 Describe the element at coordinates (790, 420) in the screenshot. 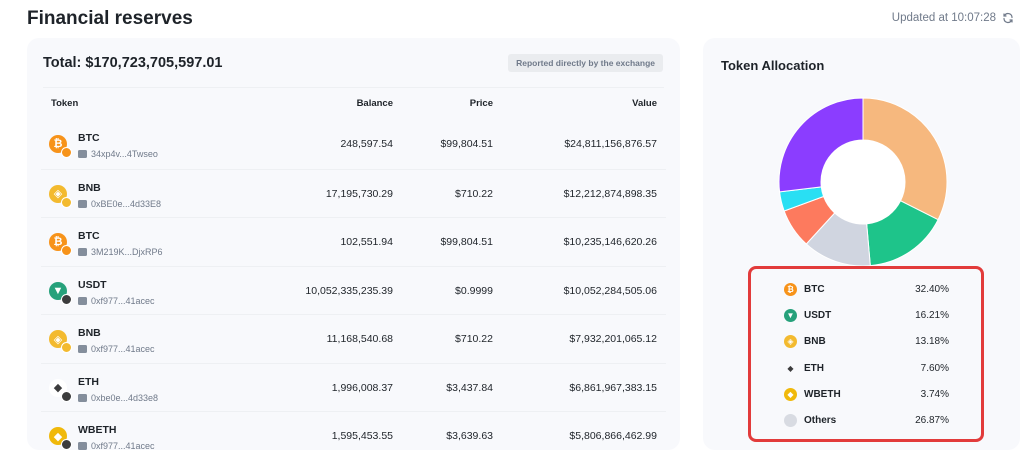

I see `others-icon` at that location.